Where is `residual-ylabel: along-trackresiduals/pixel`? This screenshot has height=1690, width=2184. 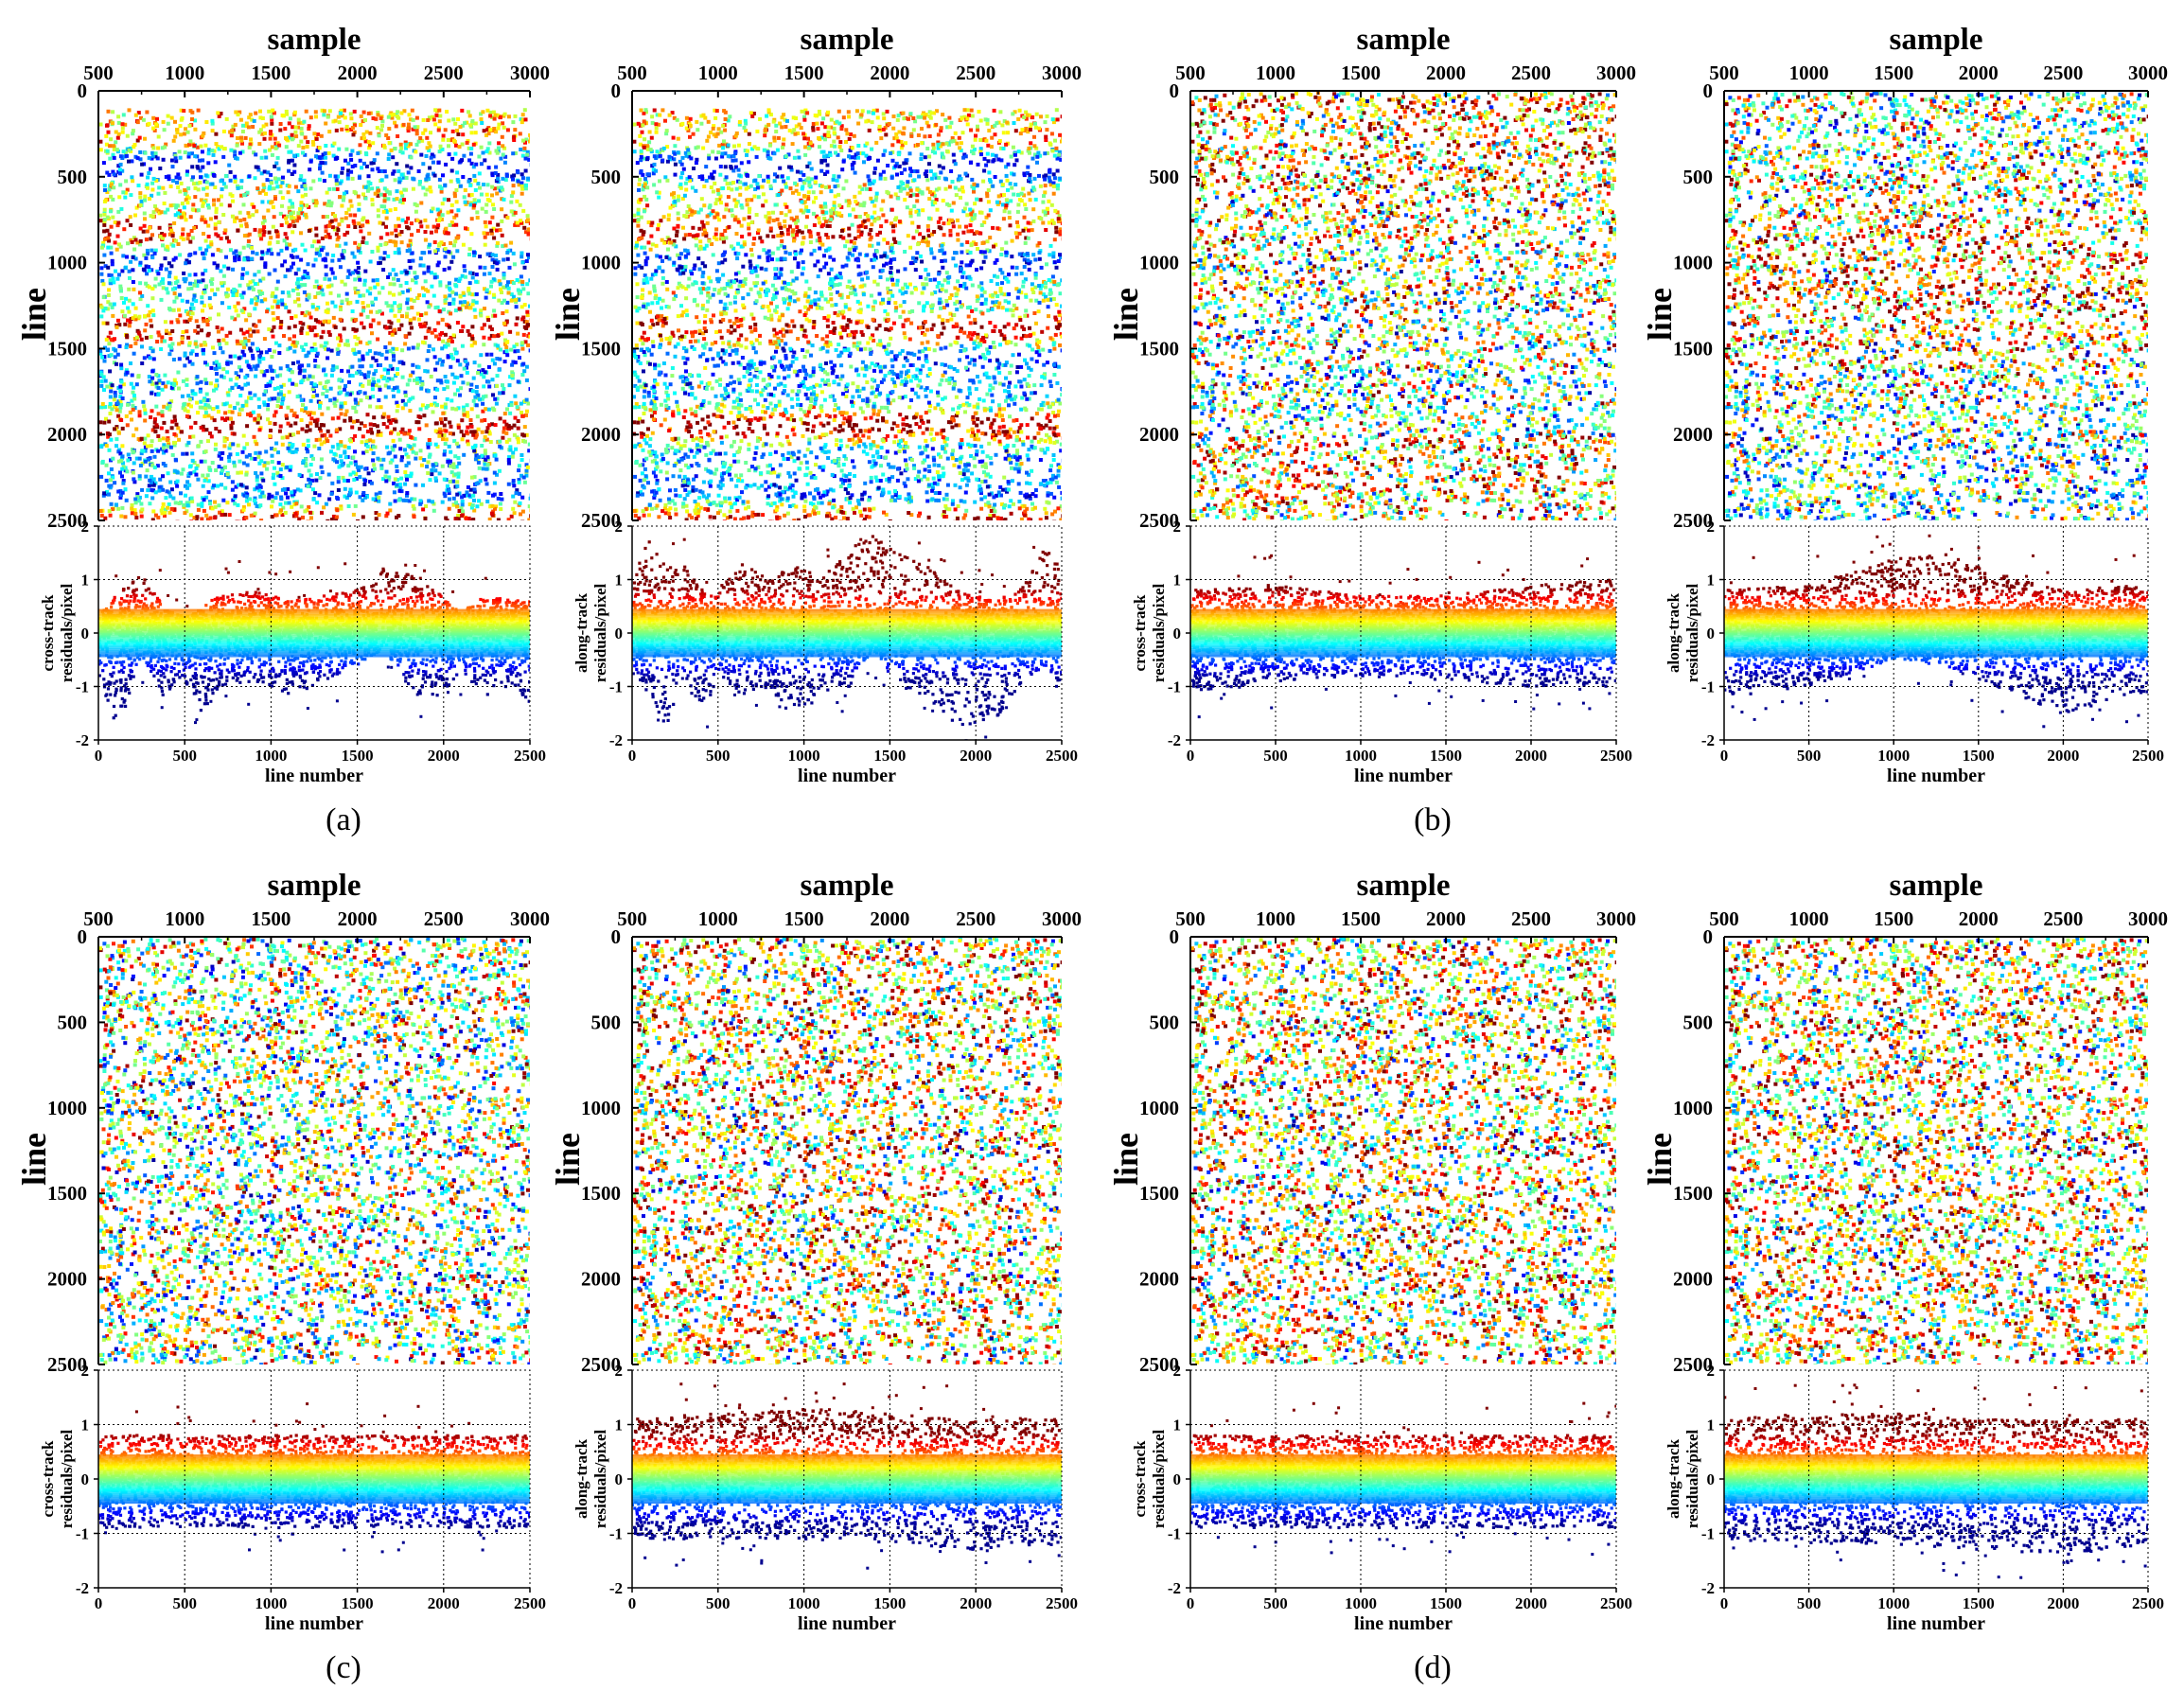
residual-ylabel: along-trackresiduals/pixel is located at coordinates (1682, 632).